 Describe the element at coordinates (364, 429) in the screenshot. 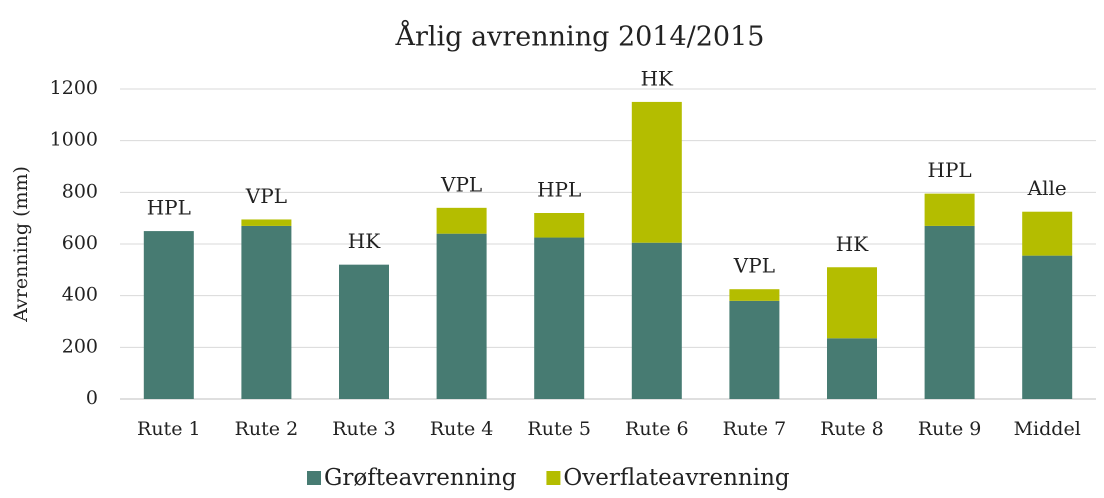

I see `x-tick-label: Rute 3` at that location.